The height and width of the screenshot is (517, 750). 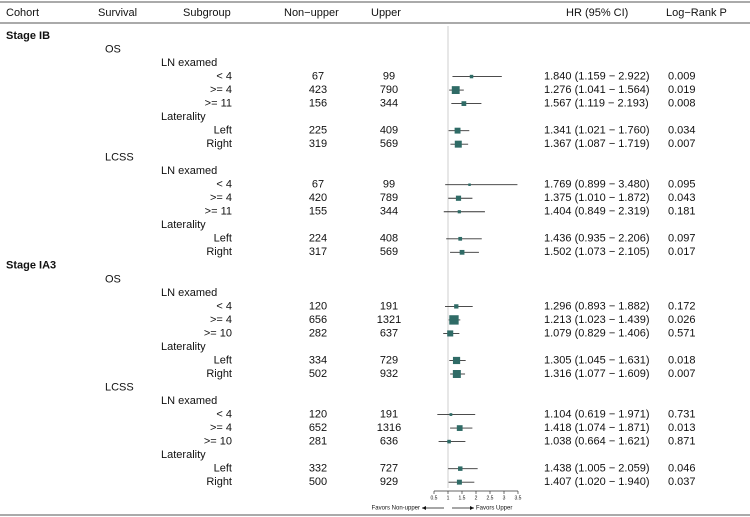 I want to click on p-value: 0.026, so click(x=682, y=320).